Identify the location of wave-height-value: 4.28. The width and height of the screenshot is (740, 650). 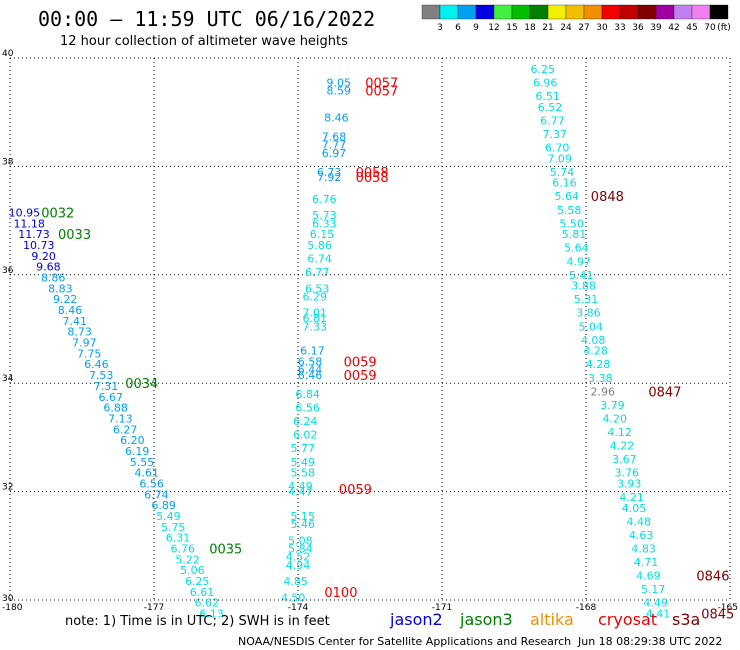
(598, 364).